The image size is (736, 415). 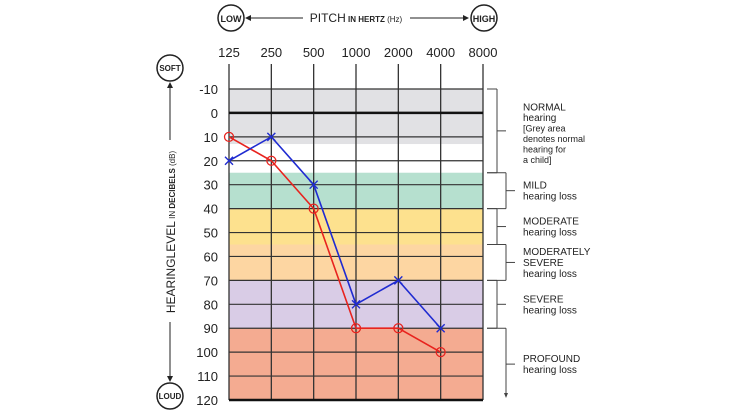 What do you see at coordinates (506, 395) in the screenshot?
I see `bracket-arrow-icon` at bounding box center [506, 395].